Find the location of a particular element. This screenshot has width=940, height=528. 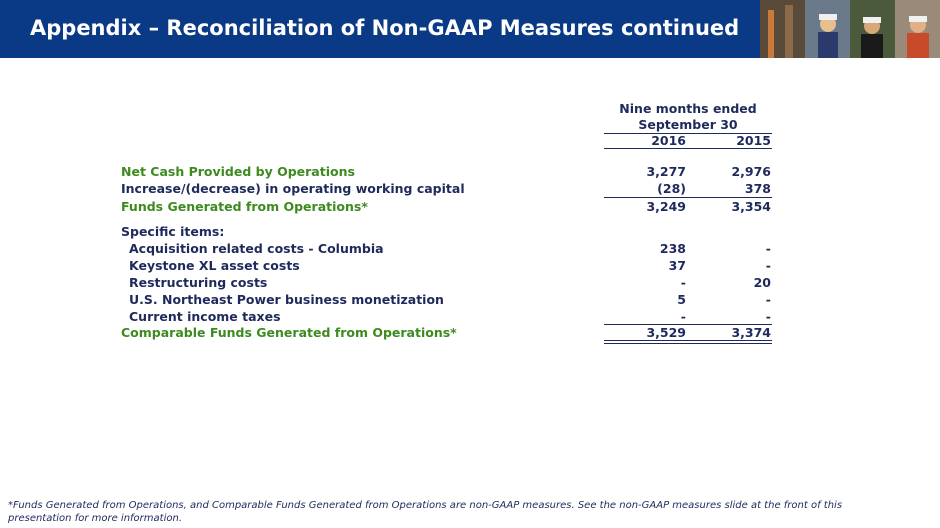

column-header: 2015 is located at coordinates (753, 140).